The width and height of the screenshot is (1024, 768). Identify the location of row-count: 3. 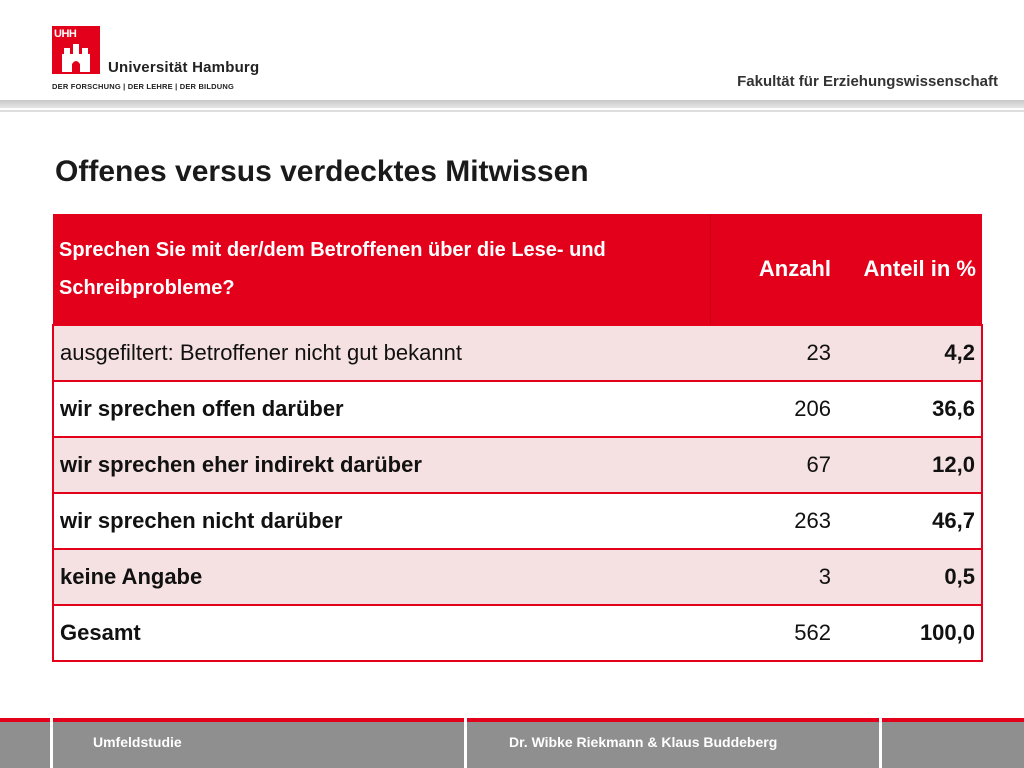
(773, 577).